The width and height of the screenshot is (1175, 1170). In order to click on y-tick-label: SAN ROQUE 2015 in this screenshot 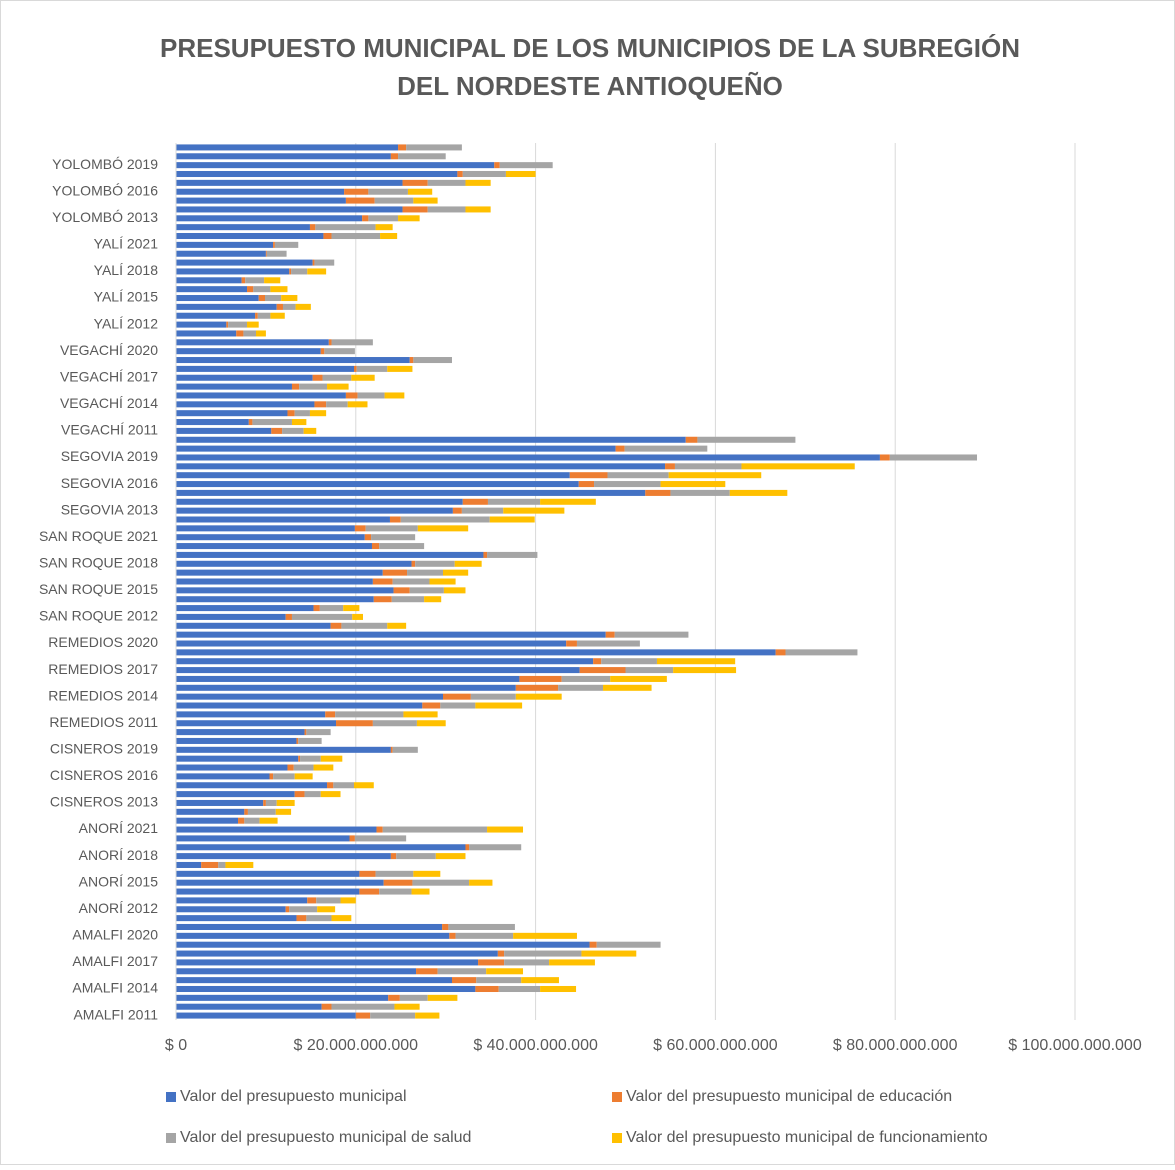, I will do `click(98, 589)`.